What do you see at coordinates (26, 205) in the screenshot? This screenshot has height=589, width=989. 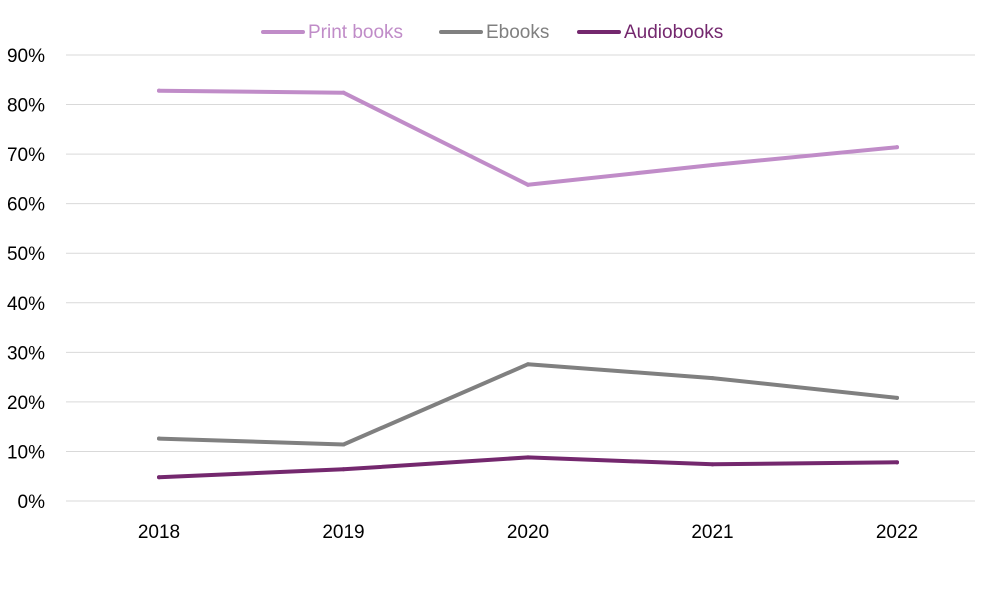 I see `y-tick-label: 60%` at bounding box center [26, 205].